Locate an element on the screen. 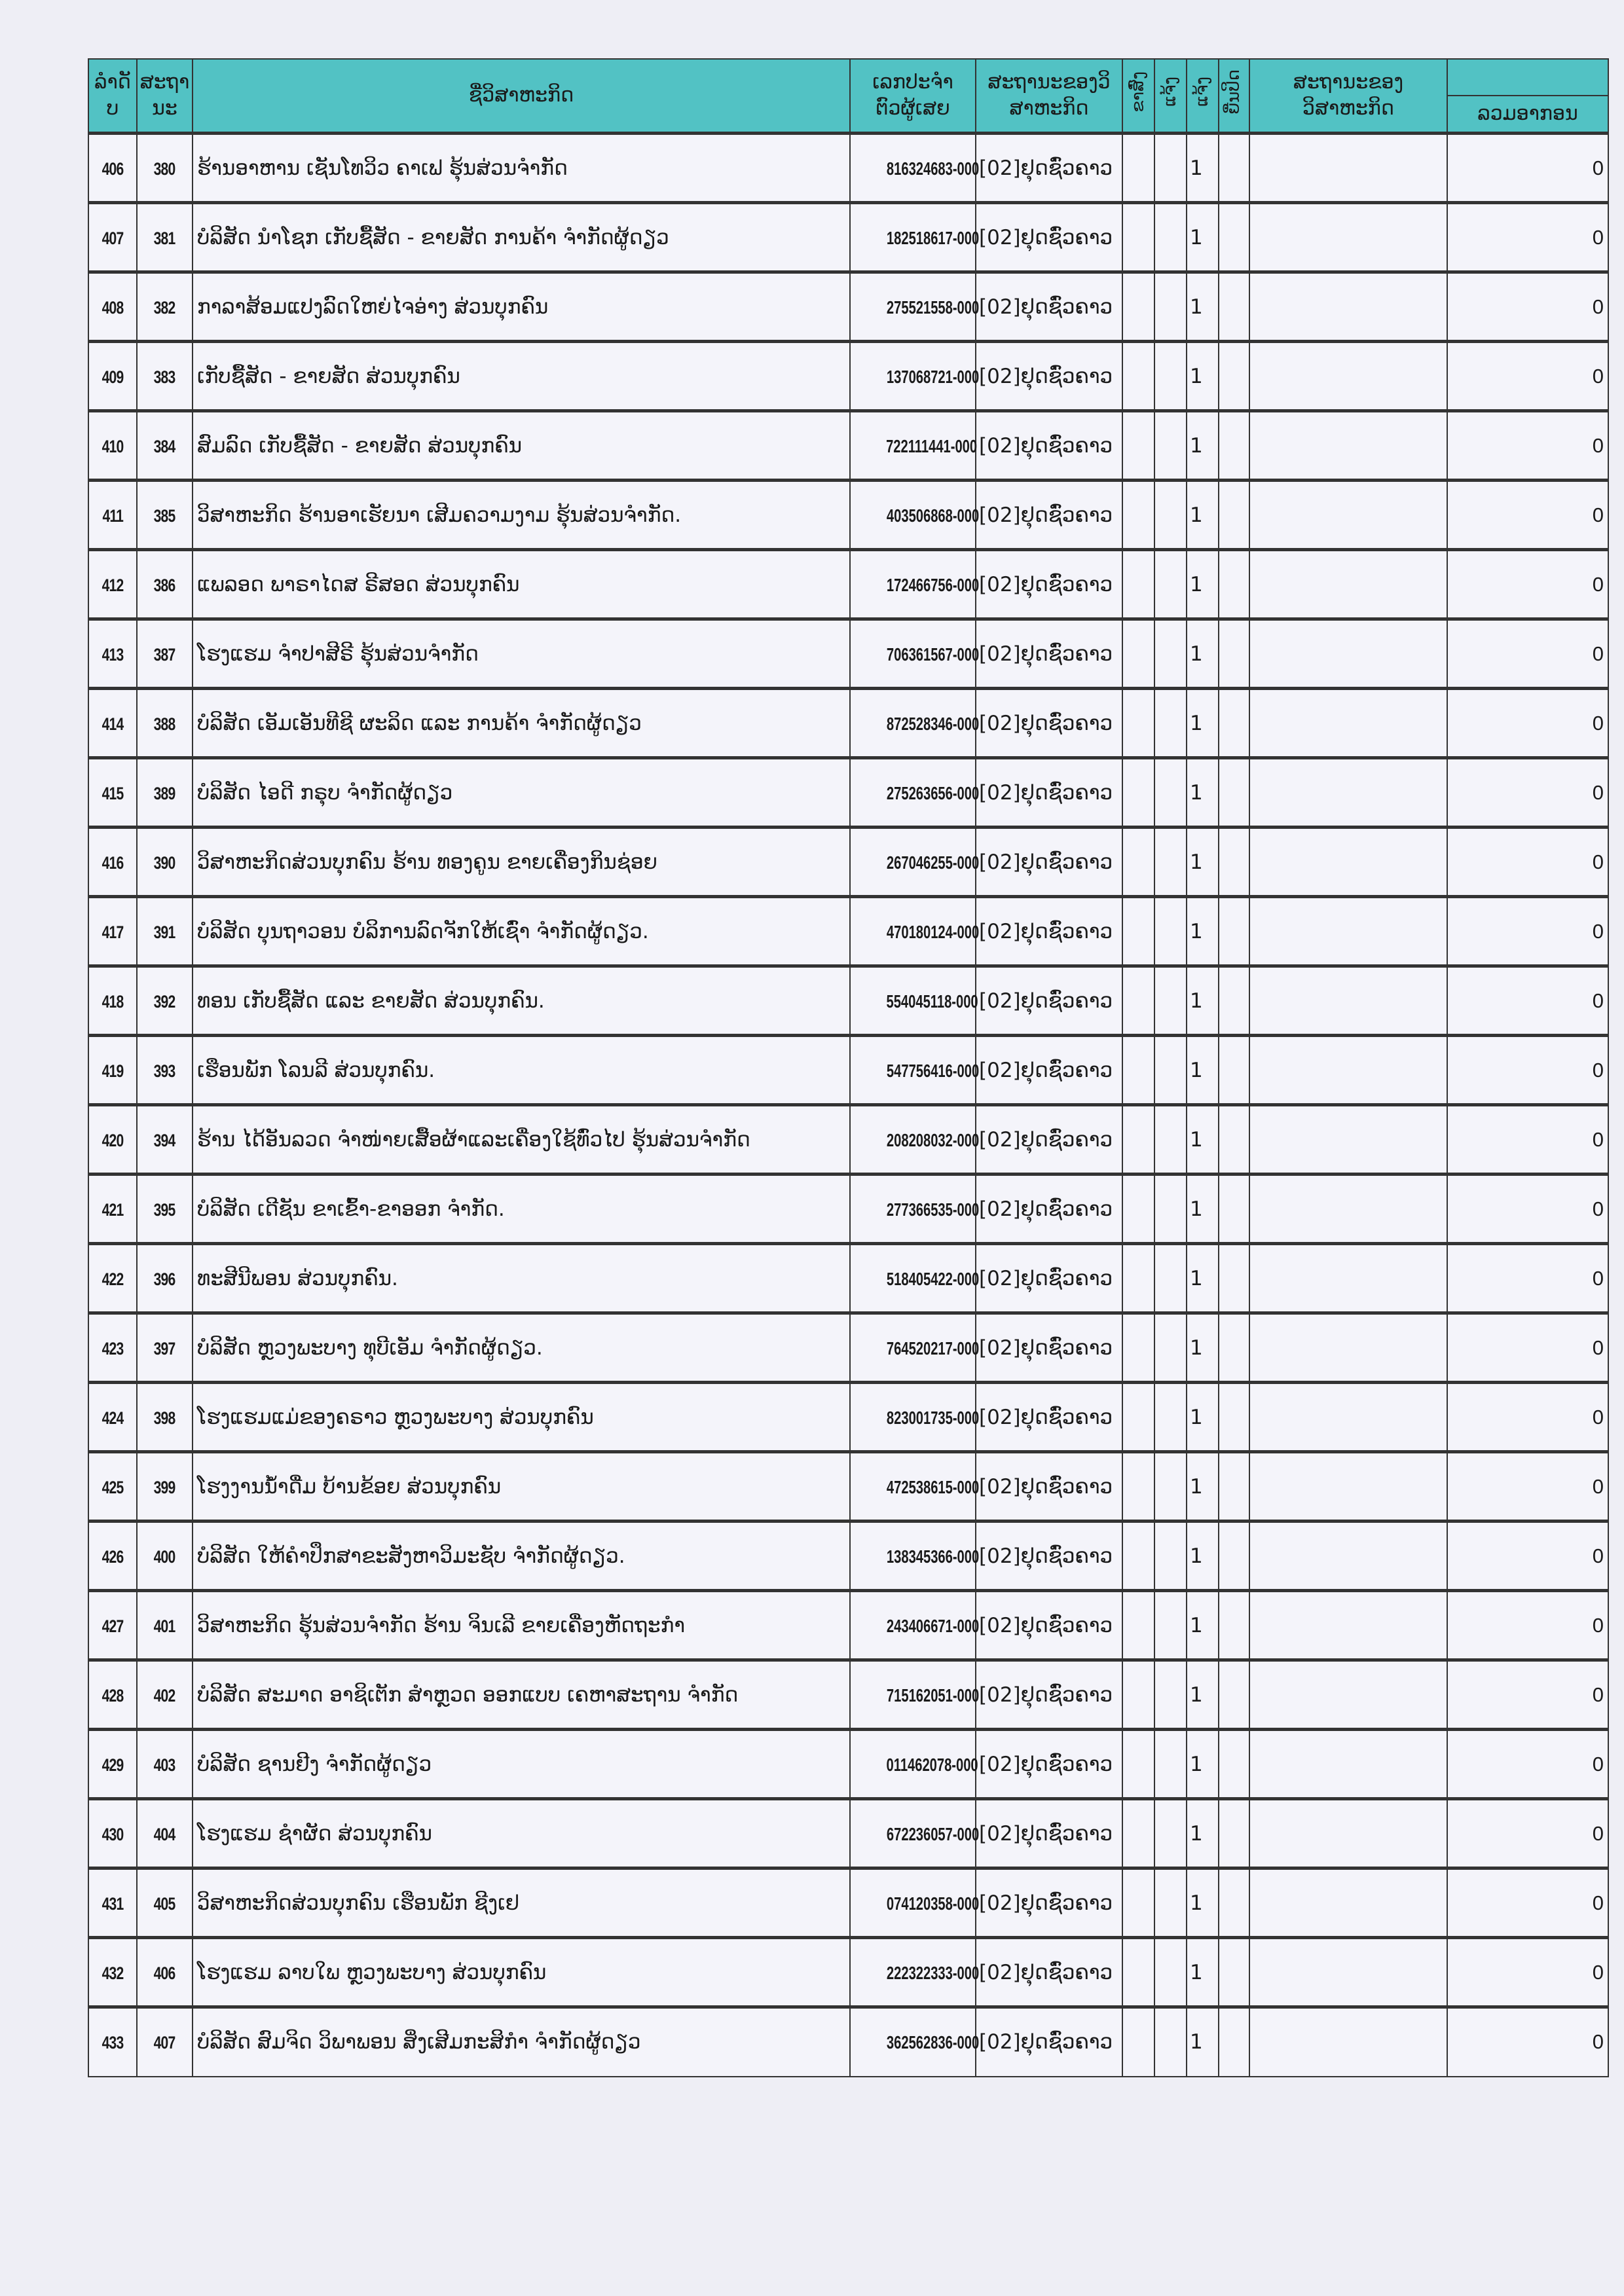  cell-enterprise-name-text: ຮ້ານອາຫານ ເຊັນໂທວິວ ຄາເຟ ຮຸ້ນສ່ວນຈຳກັດ is located at coordinates (382, 168).